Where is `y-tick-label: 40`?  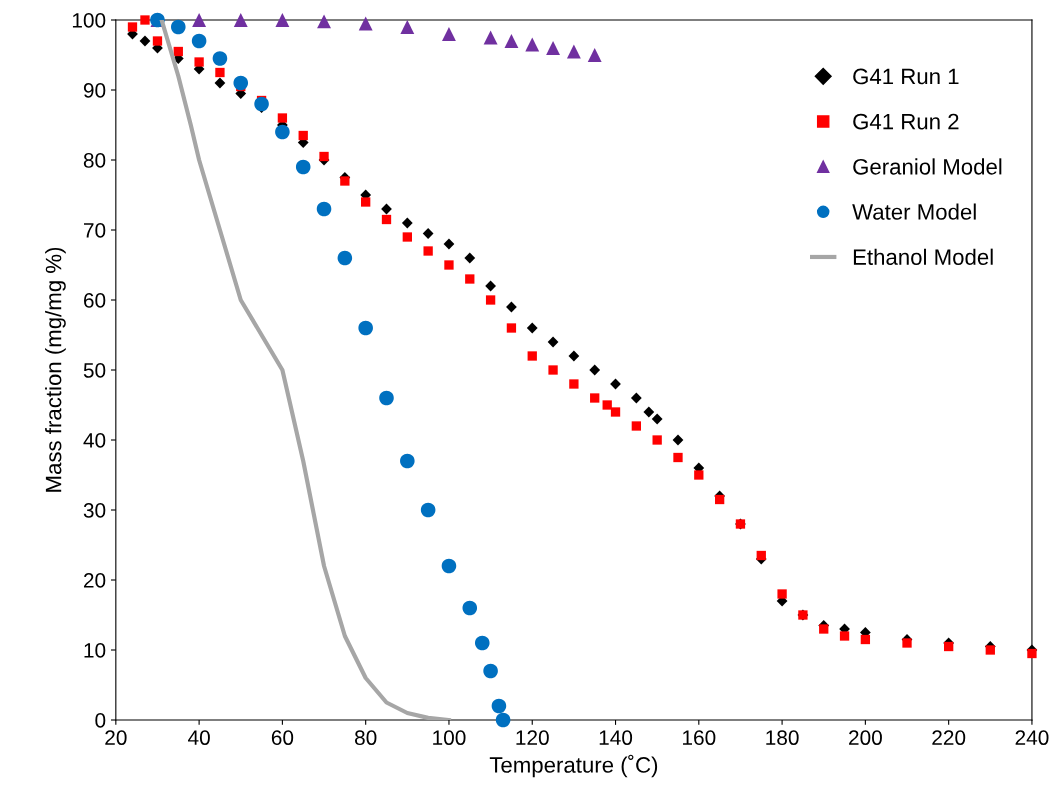 y-tick-label: 40 is located at coordinates (94, 440).